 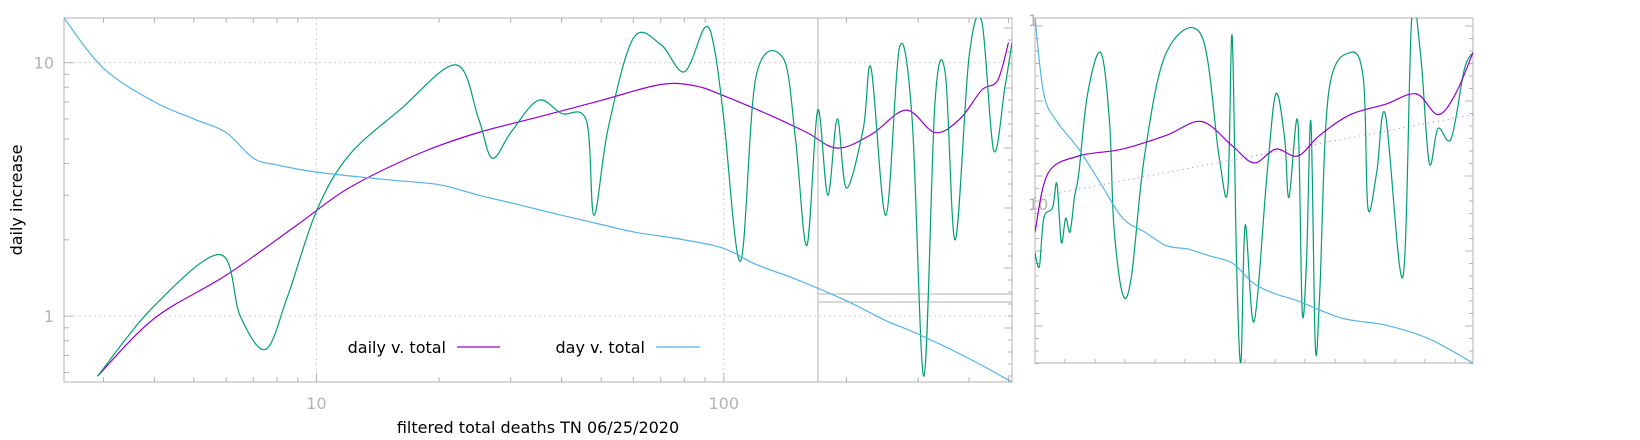 I want to click on x-axis-title: filtered total deaths TN 06/25/2020, so click(x=538, y=427).